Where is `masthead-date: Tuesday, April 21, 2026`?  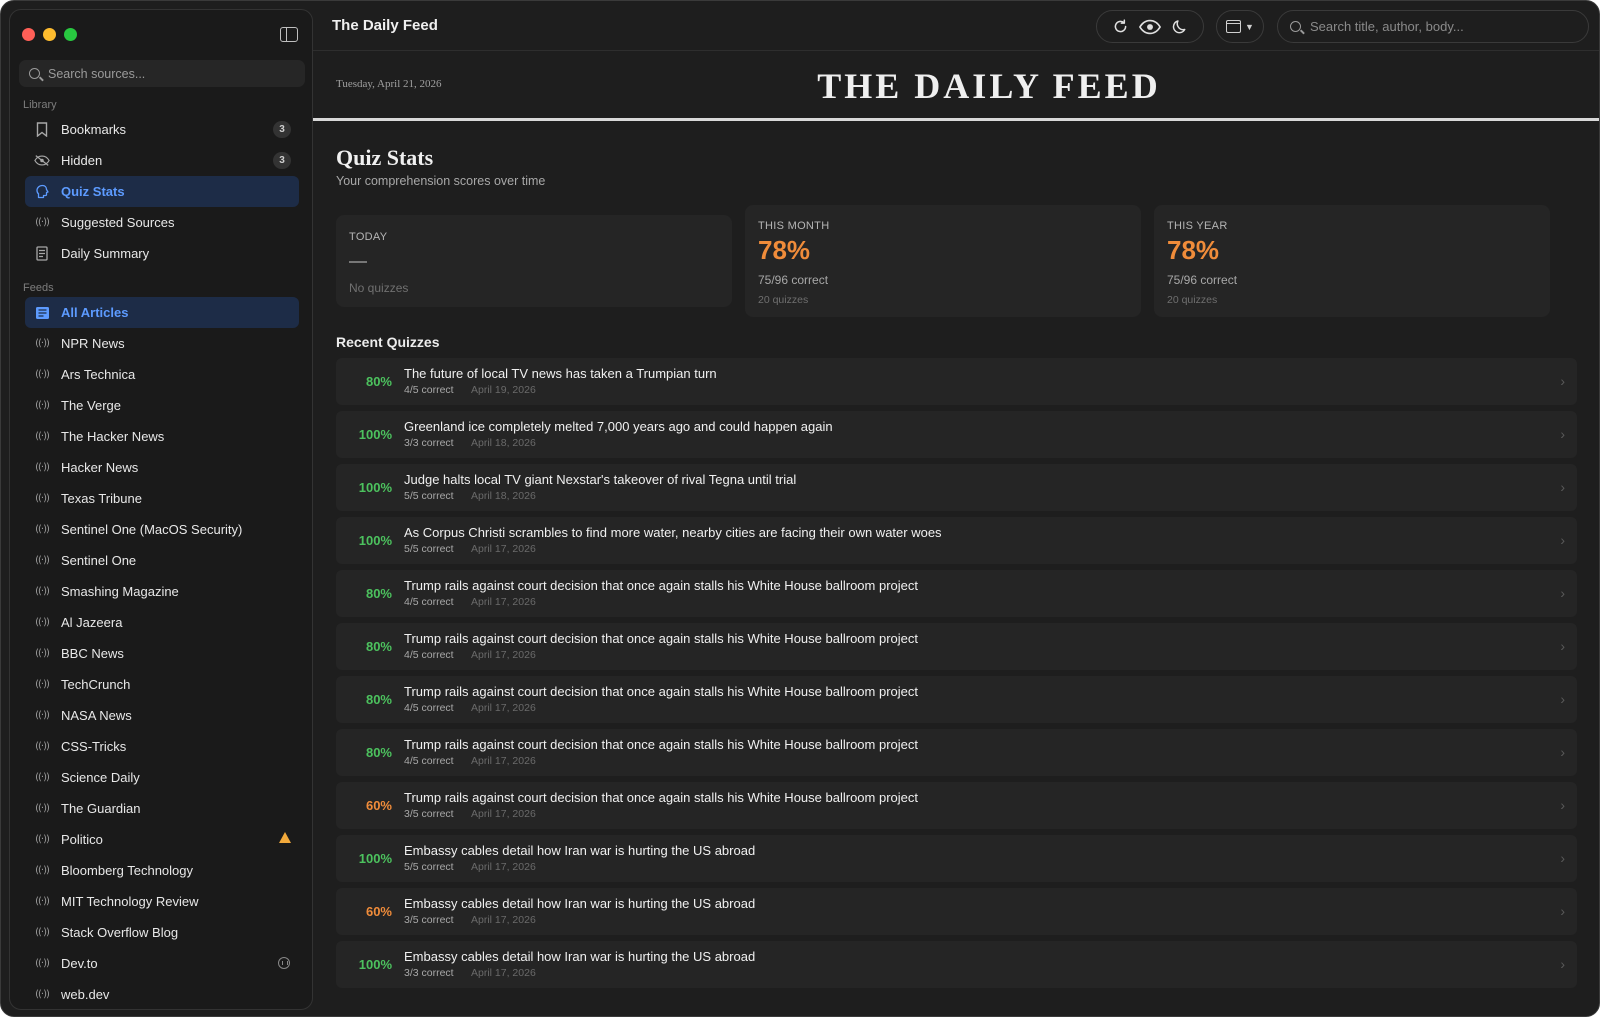
masthead-date: Tuesday, April 21, 2026 is located at coordinates (389, 84).